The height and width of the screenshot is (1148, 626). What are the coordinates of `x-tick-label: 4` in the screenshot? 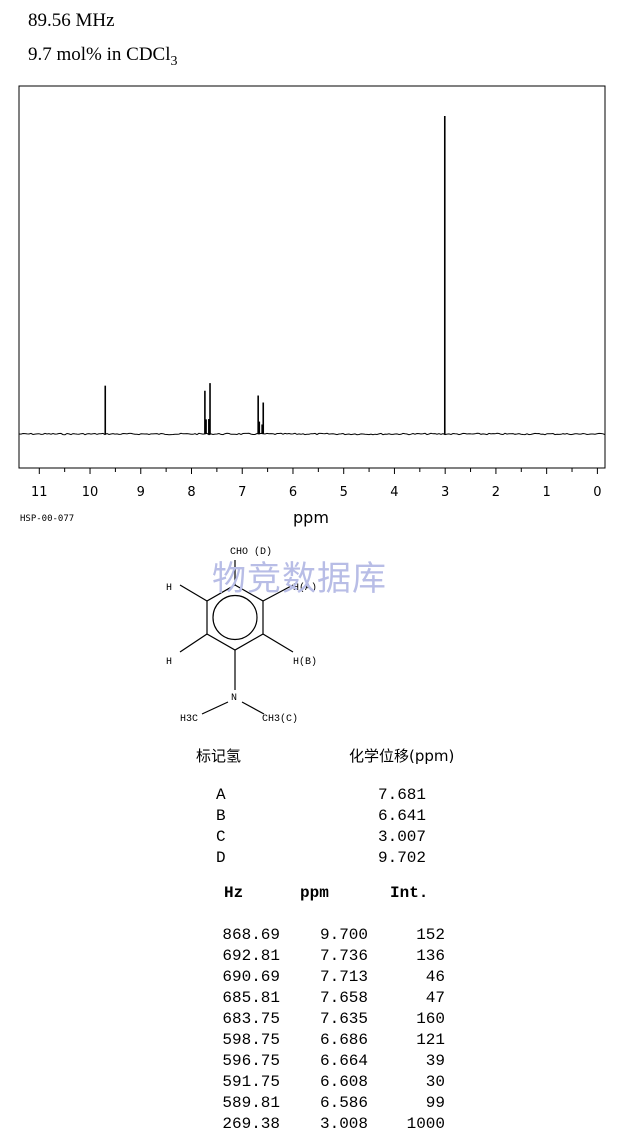 It's located at (394, 492).